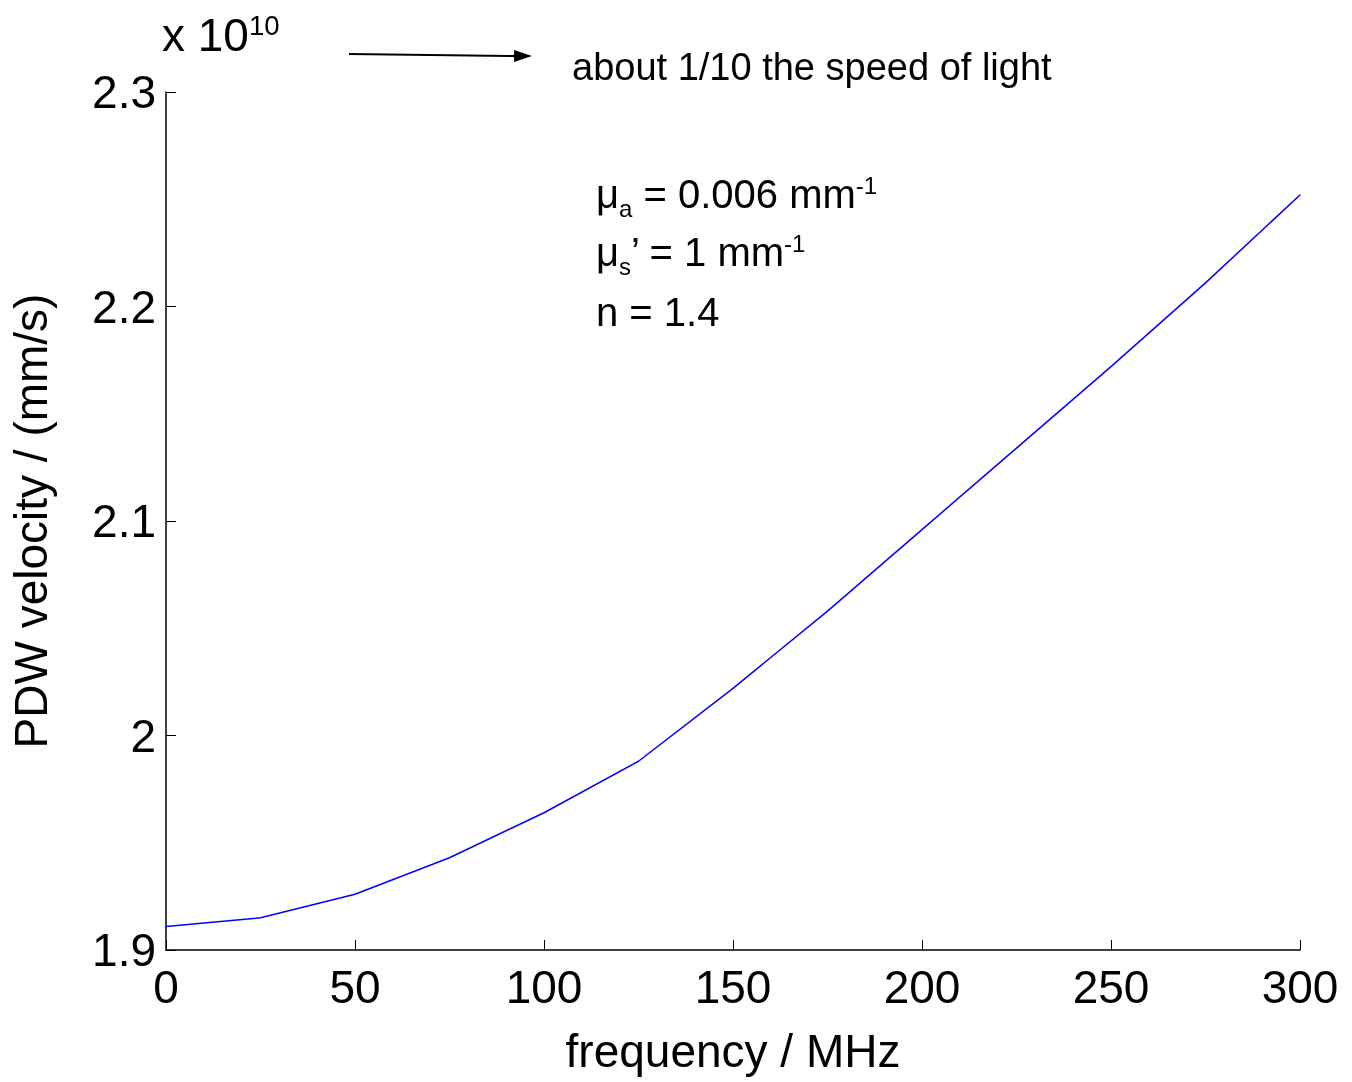 This screenshot has height=1082, width=1352. Describe the element at coordinates (544, 987) in the screenshot. I see `x-tick-label: 100` at that location.